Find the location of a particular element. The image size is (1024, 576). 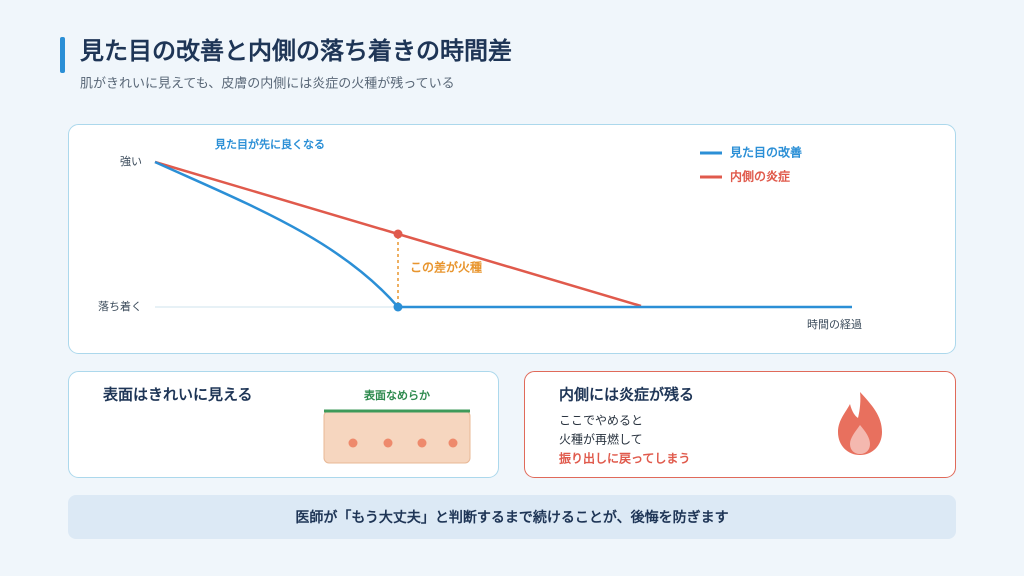

footer: 医師が「もう大丈夫」と判断するまで続けることが、後悔を防ぎます is located at coordinates (511, 517).